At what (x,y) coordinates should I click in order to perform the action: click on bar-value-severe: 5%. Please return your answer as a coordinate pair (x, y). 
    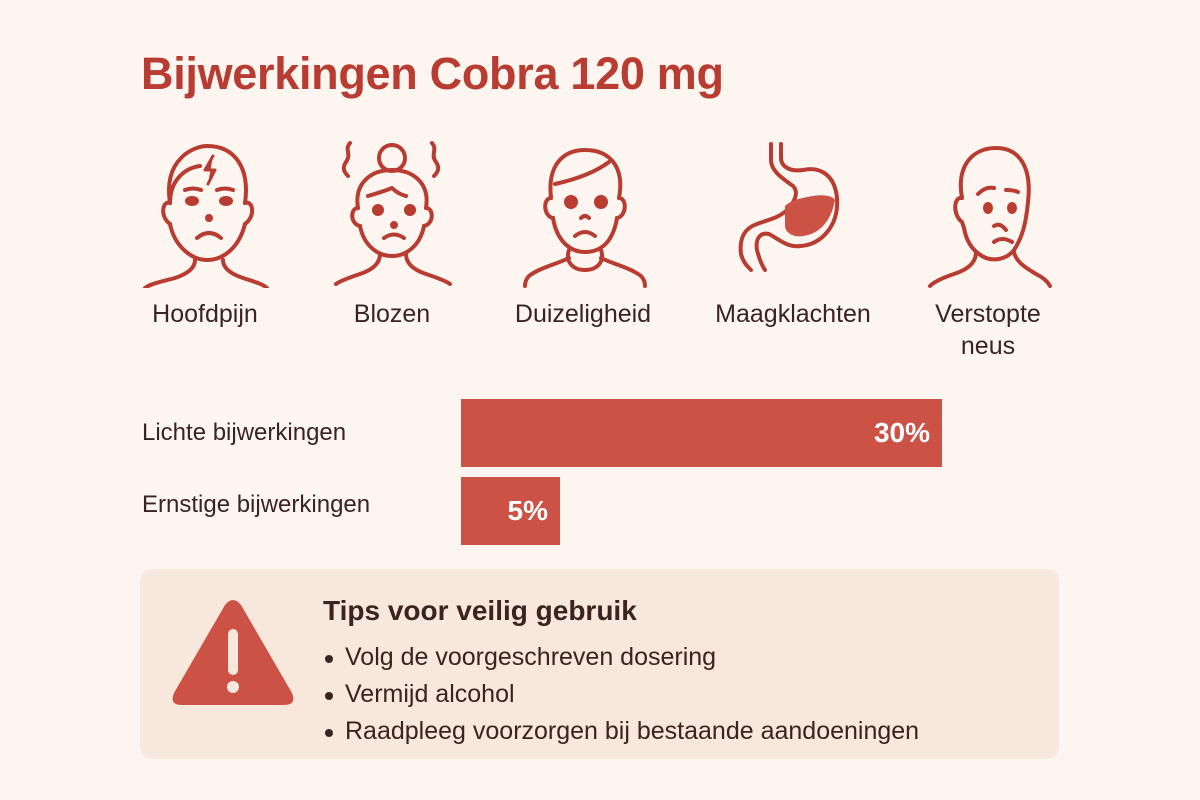
    Looking at the image, I should click on (527, 510).